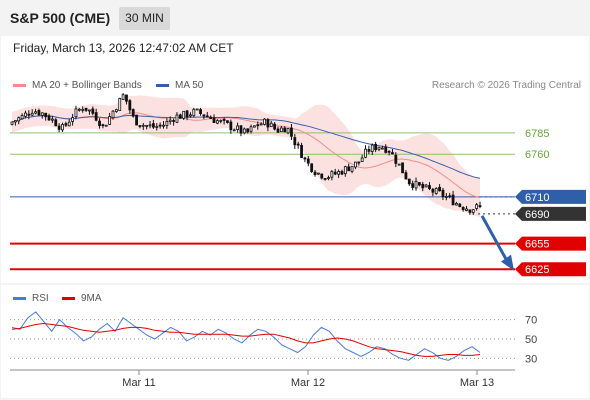 This screenshot has width=590, height=400. I want to click on x-tick-label: Mar 11, so click(138, 383).